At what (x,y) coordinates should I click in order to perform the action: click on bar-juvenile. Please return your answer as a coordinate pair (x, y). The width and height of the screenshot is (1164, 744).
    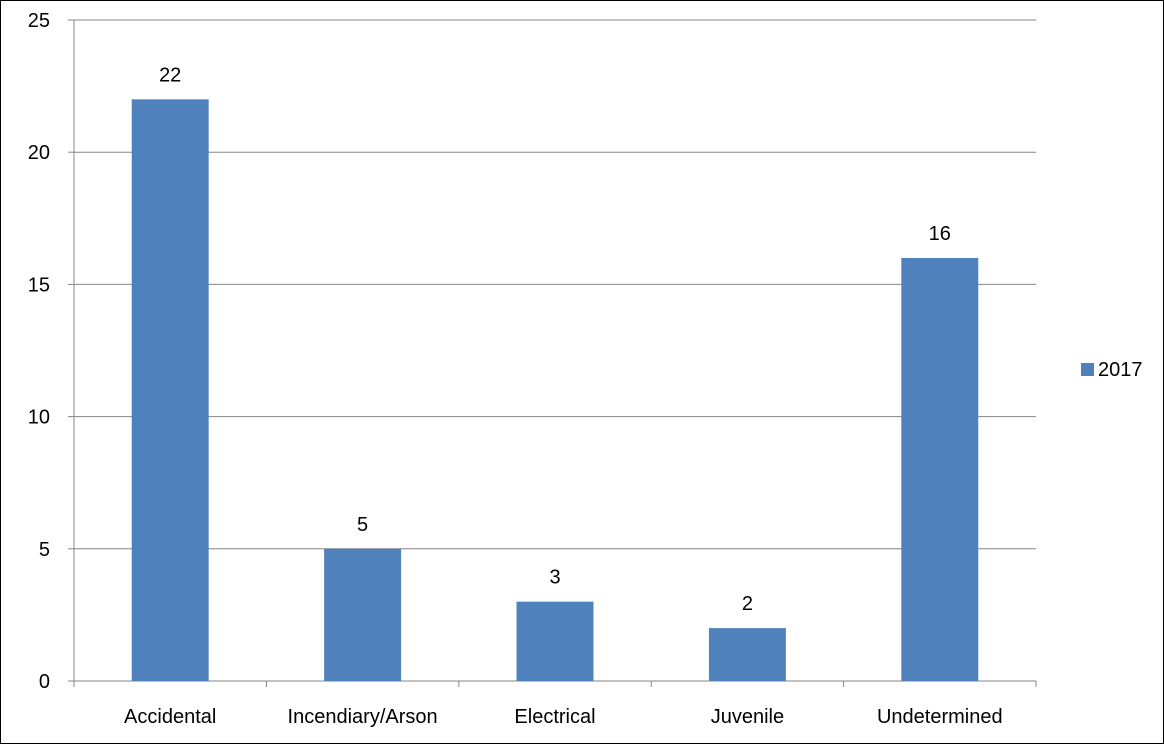
    Looking at the image, I should click on (747, 654).